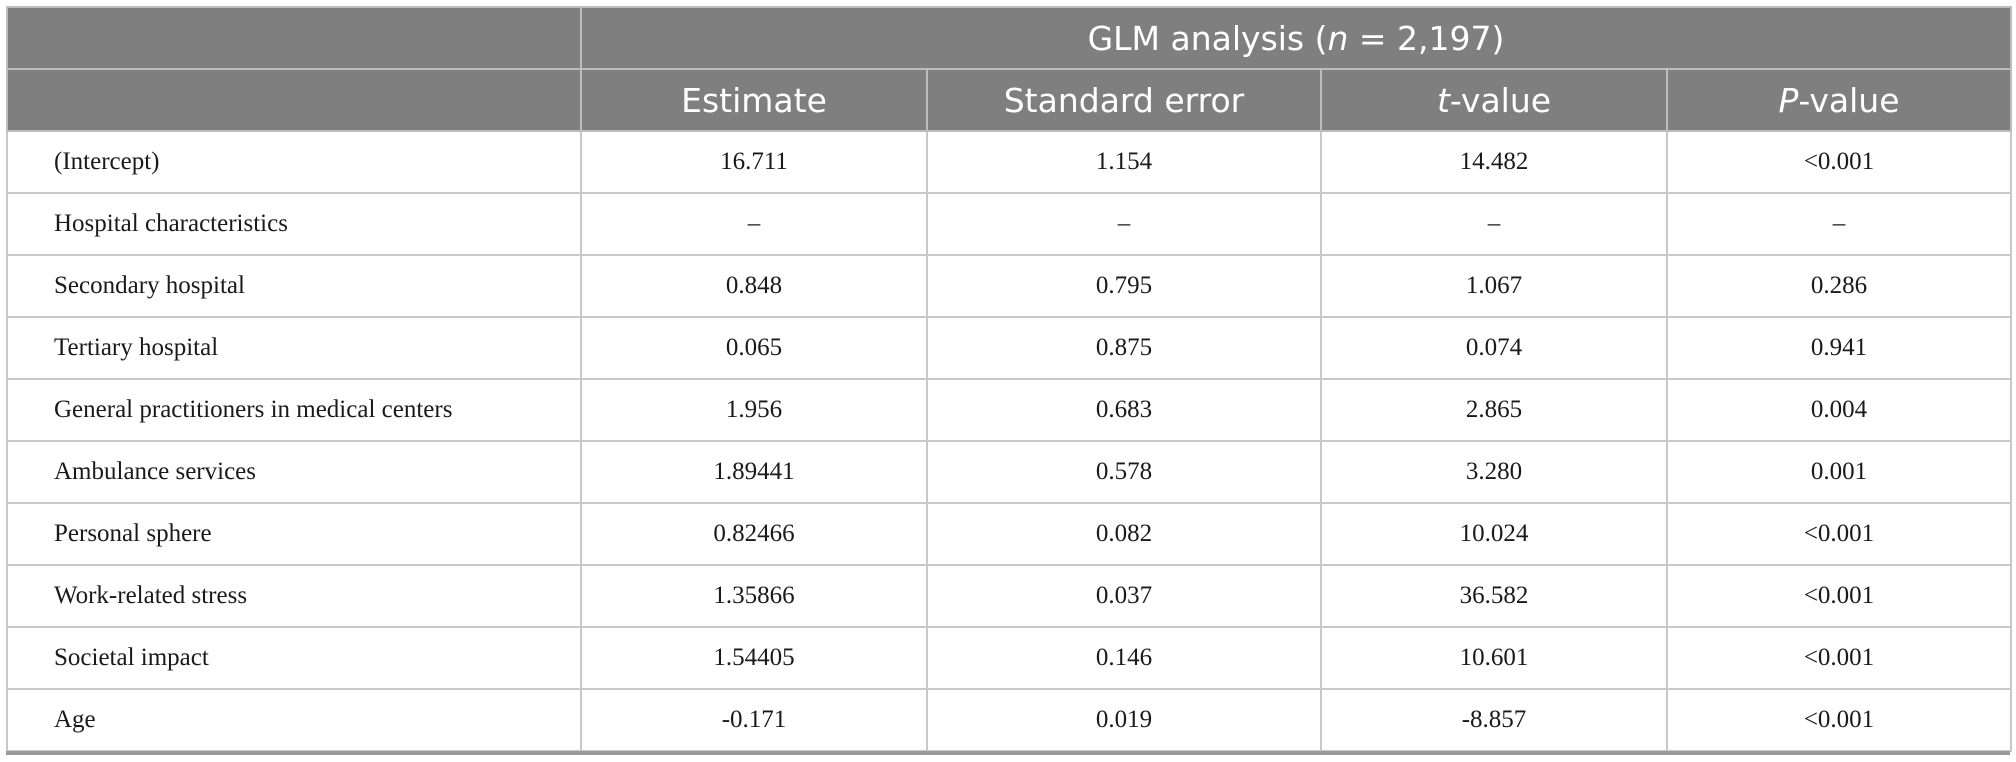 This screenshot has width=2016, height=762. What do you see at coordinates (754, 596) in the screenshot?
I see `estimate-cell: 1.35866` at bounding box center [754, 596].